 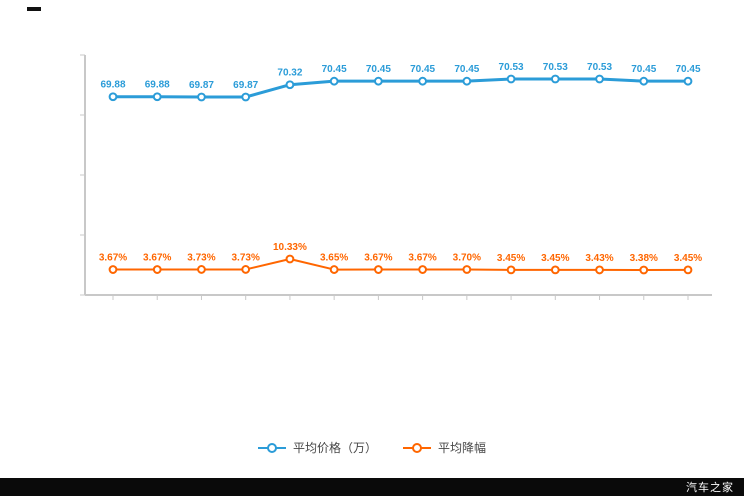 I want to click on legend-item-avg-discount: 平均降幅, so click(x=444, y=448).